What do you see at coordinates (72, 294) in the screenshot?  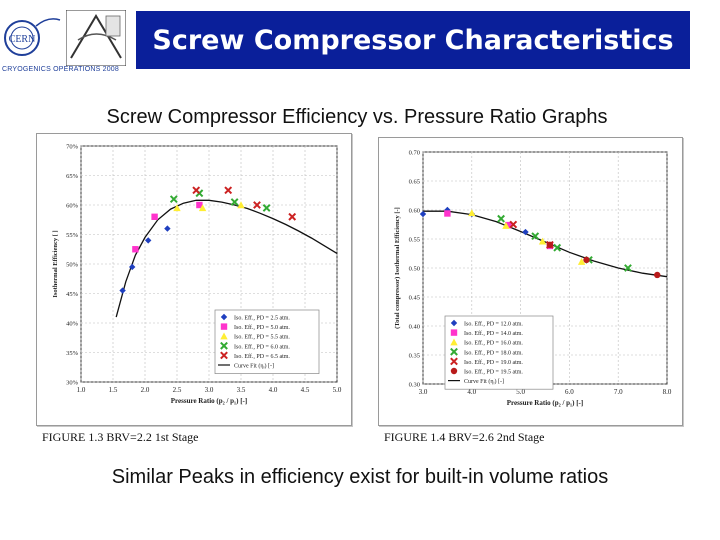 I see `y-tick-label: 45%` at bounding box center [72, 294].